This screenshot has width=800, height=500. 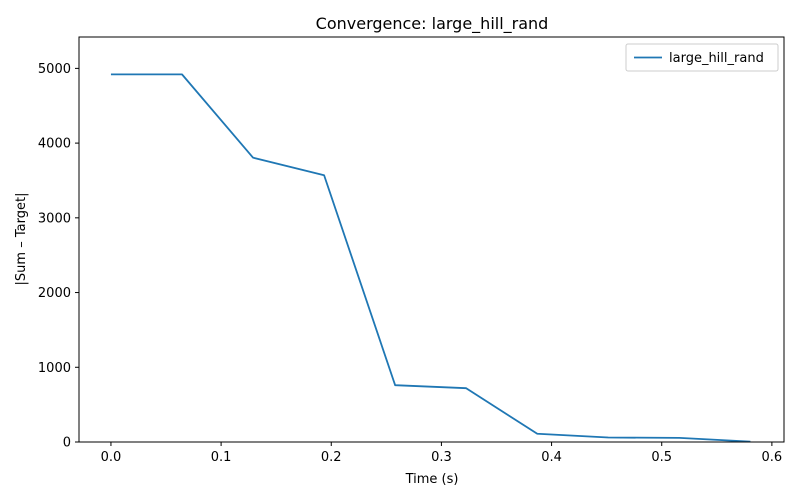 I want to click on x-axis-label: Time (s), so click(x=432, y=479).